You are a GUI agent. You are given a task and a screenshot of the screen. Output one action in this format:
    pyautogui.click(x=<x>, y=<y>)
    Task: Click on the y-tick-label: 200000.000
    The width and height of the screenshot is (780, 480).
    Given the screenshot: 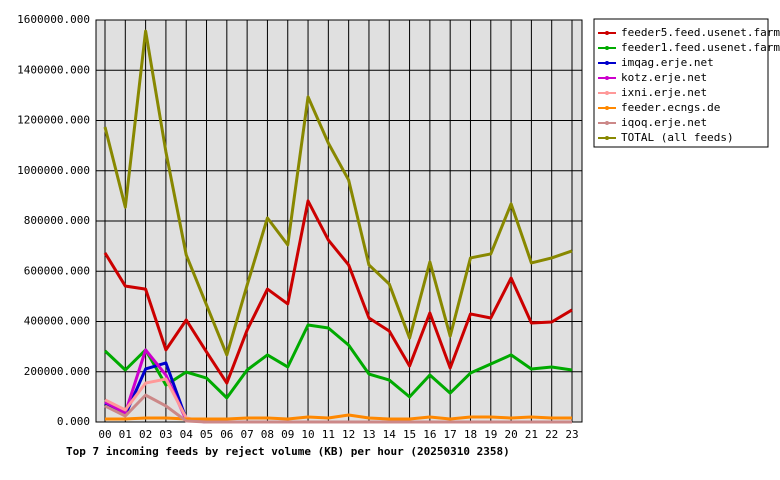 What is the action you would take?
    pyautogui.click(x=57, y=371)
    